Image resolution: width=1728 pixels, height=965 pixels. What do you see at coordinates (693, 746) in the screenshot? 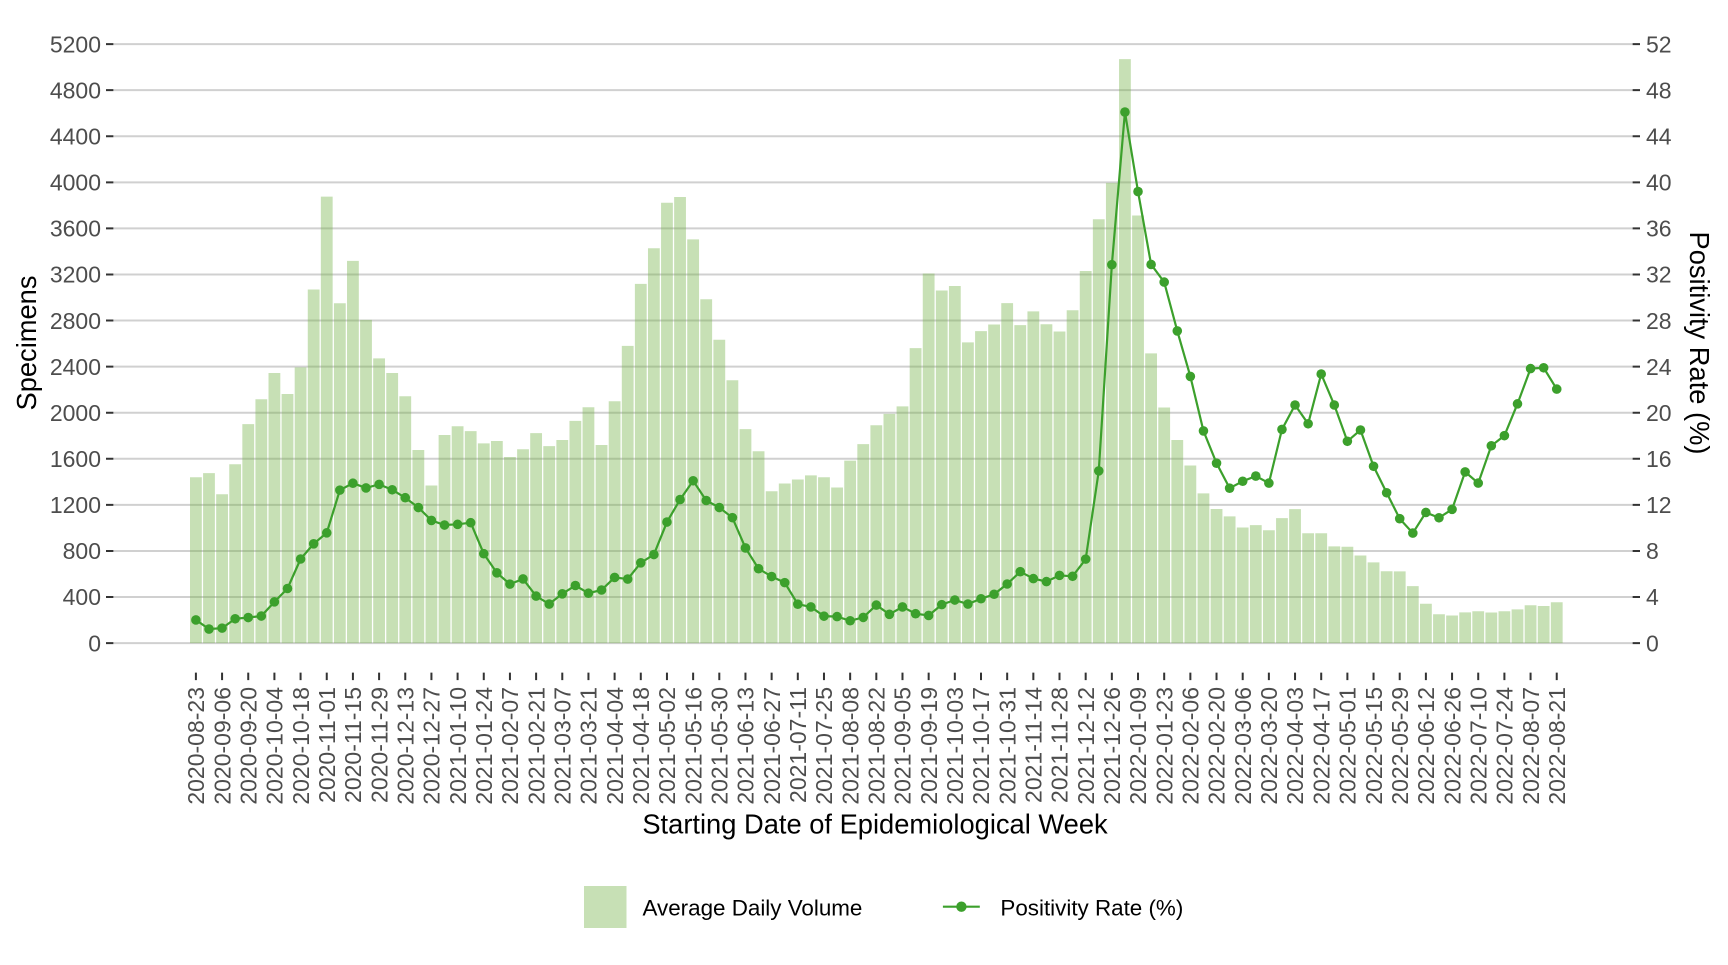
I see `svg-text: 2021-05-16` at bounding box center [693, 746].